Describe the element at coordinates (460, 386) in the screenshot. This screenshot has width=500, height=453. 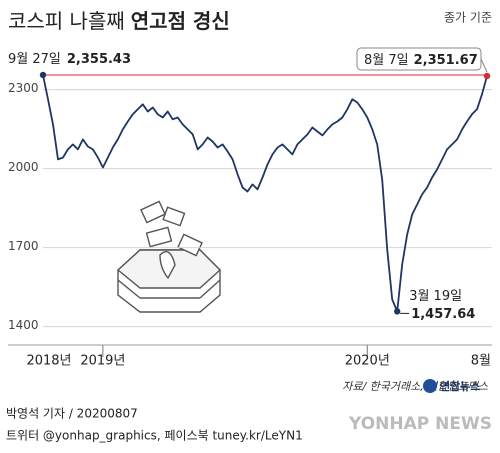
I see `logo: 연합뉴스` at that location.